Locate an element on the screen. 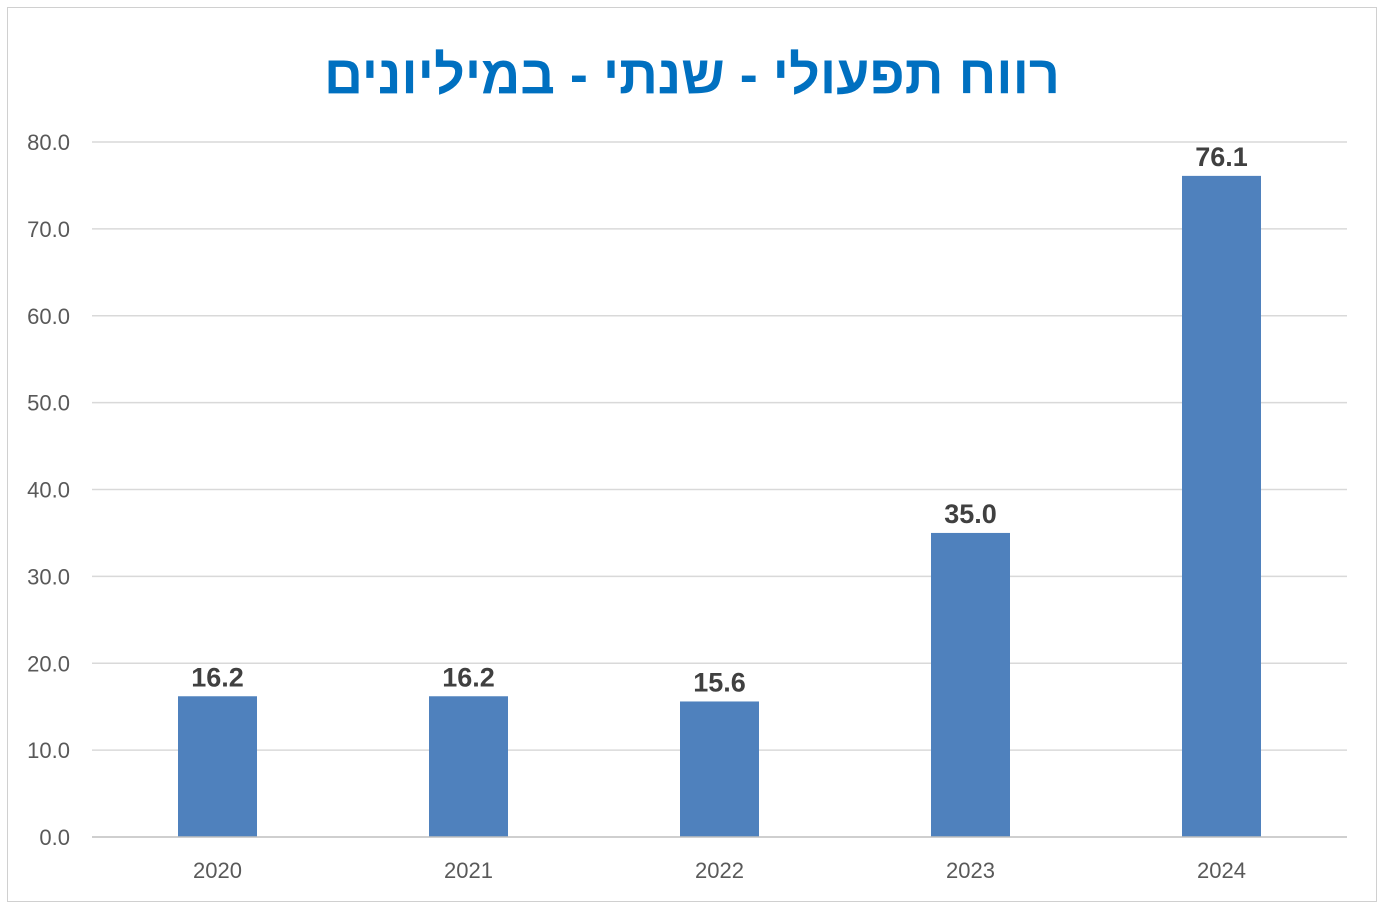 Image resolution: width=1392 pixels, height=912 pixels. data-label-2020: 16.2 is located at coordinates (217, 677).